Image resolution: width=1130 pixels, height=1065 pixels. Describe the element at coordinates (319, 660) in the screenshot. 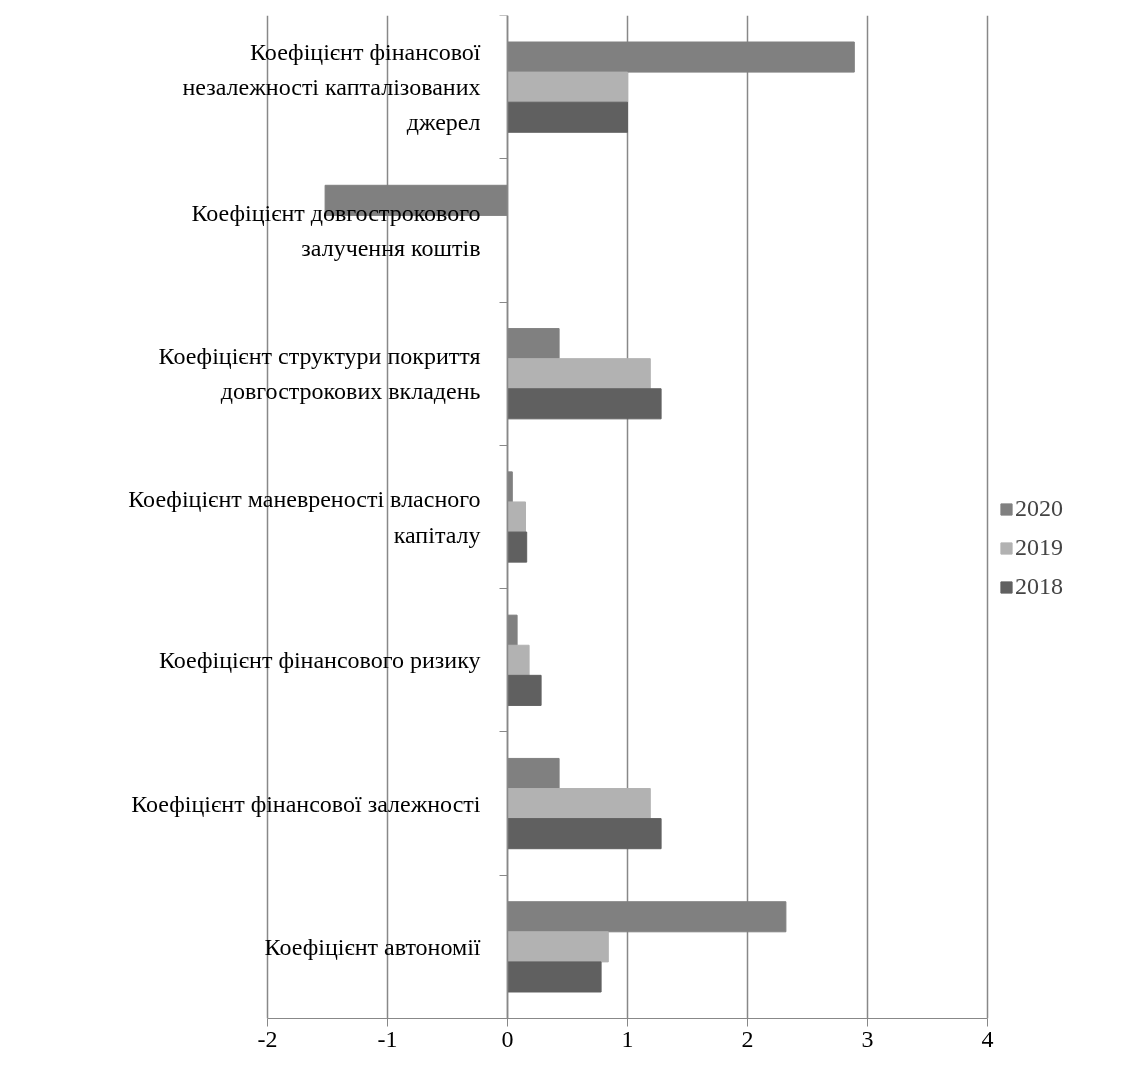

I see `y-tick-label: Коефіцієнт фінансового ризику` at that location.